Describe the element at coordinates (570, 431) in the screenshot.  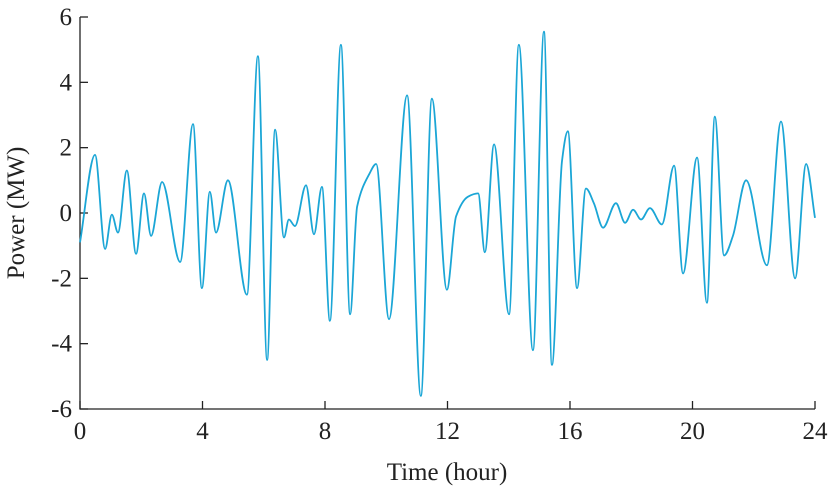
I see `x-tick-label: 16` at that location.